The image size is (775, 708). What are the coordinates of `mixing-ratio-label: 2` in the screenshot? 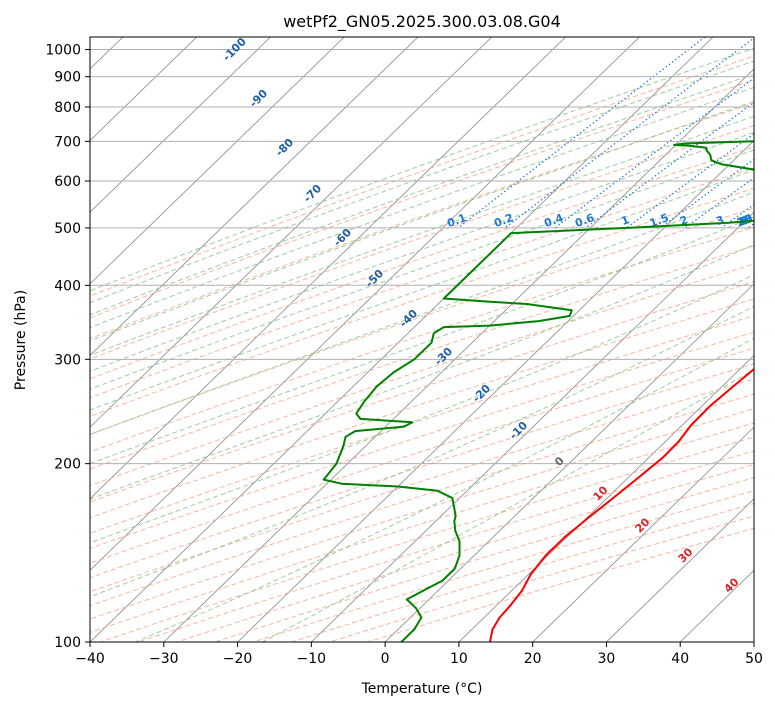 It's located at (684, 220).